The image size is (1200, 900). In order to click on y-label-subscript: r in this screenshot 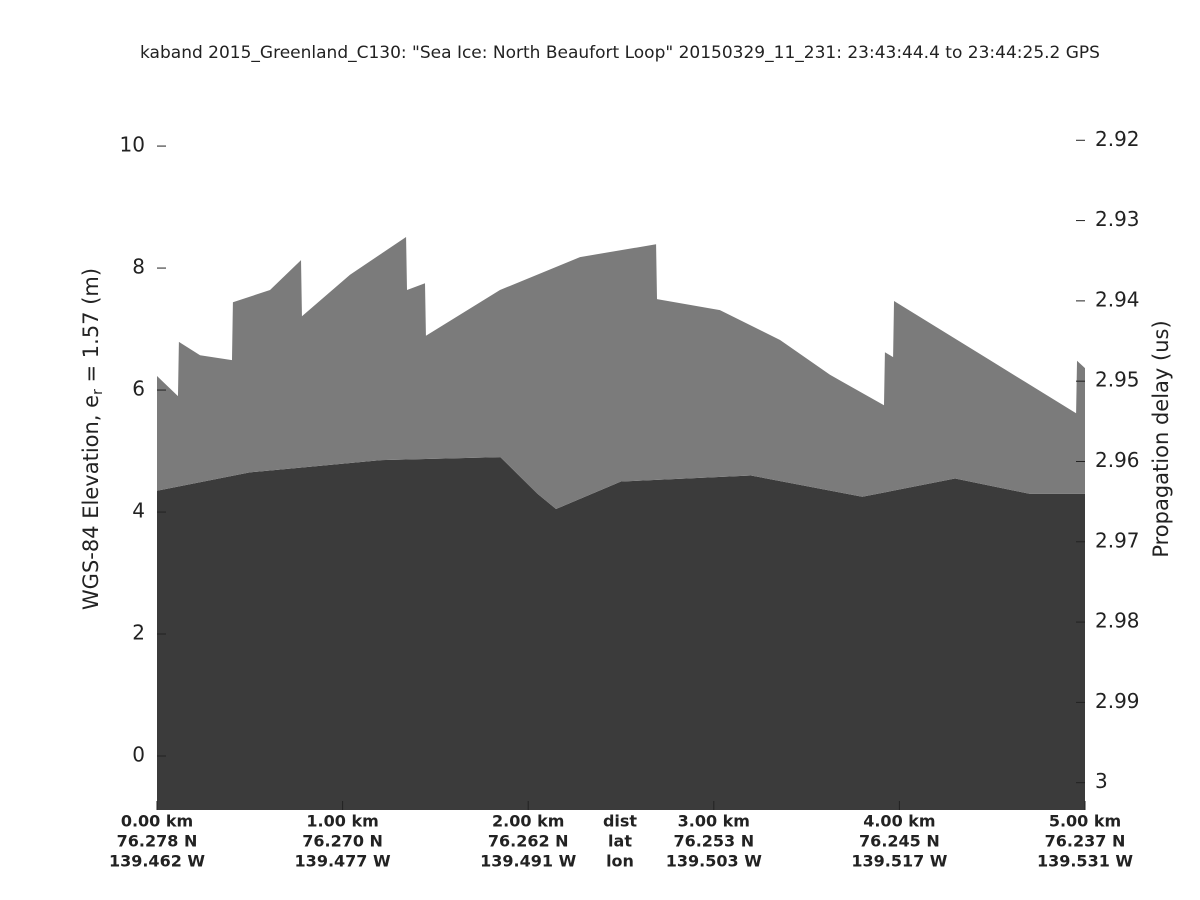, I will do `click(98, 392)`.